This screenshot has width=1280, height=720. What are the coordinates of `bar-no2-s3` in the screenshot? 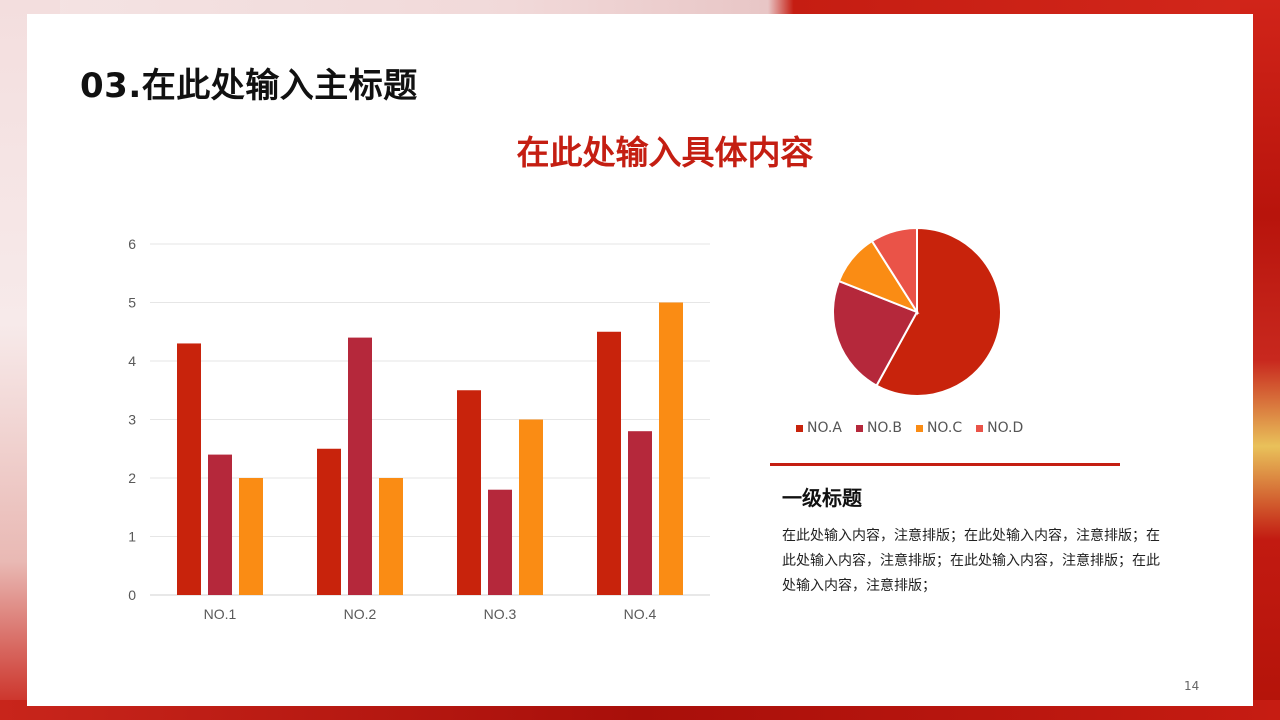 It's located at (391, 536).